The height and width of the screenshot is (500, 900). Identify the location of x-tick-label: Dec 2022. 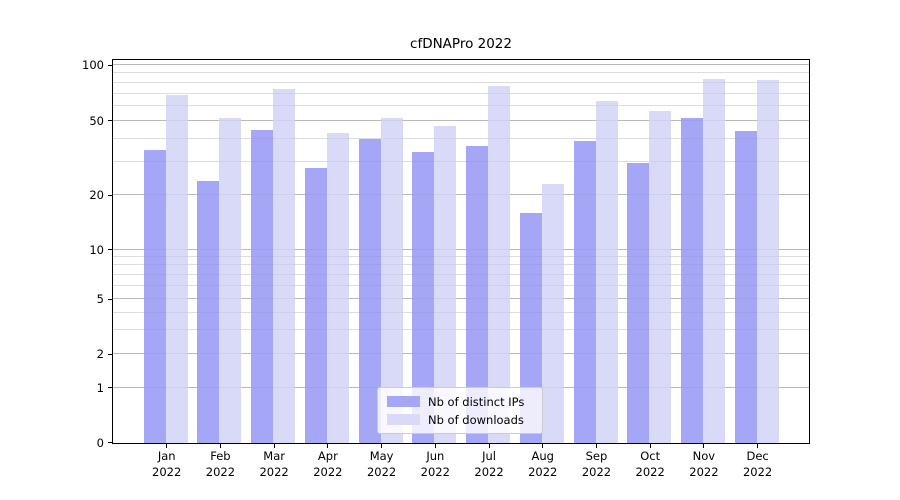
(757, 464).